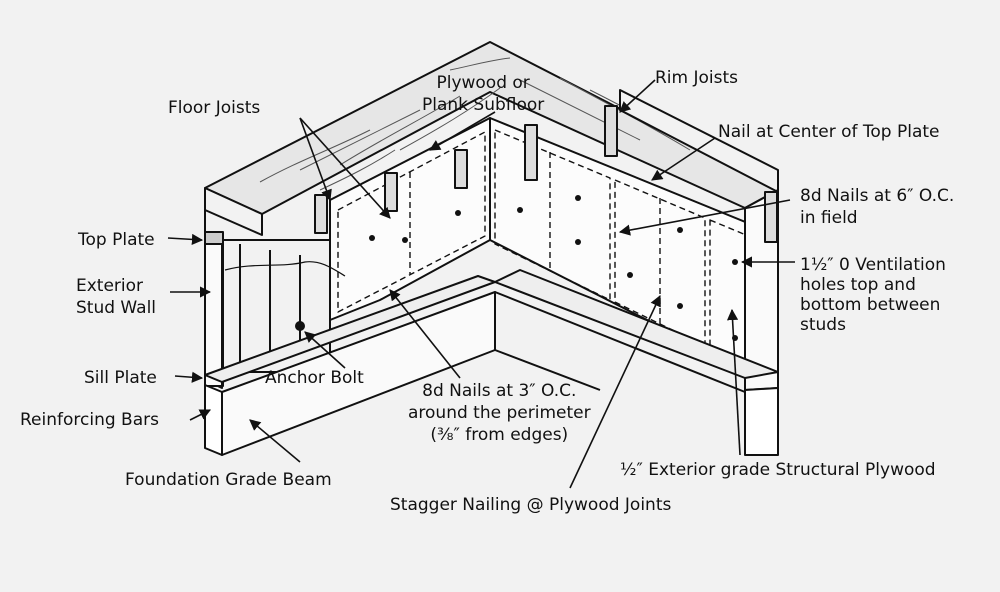  Describe the element at coordinates (275, 441) in the screenshot. I see `leader-foundation` at that location.